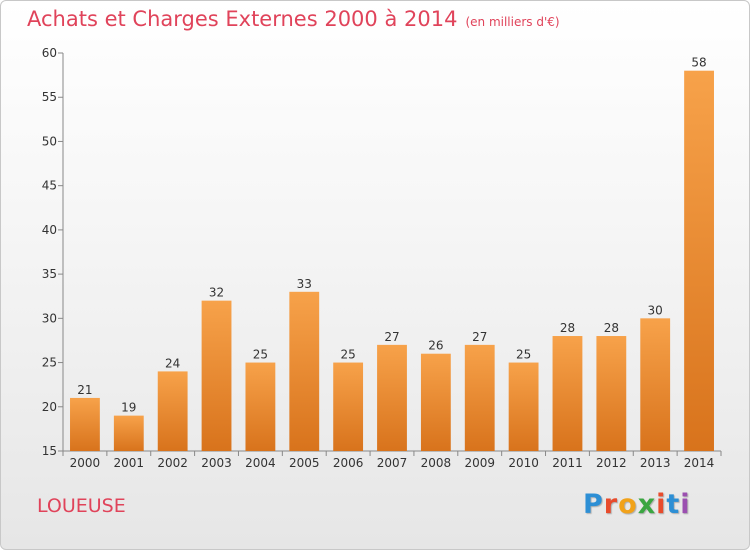 Image resolution: width=750 pixels, height=550 pixels. Describe the element at coordinates (260, 463) in the screenshot. I see `x-tick-label: 2004` at that location.